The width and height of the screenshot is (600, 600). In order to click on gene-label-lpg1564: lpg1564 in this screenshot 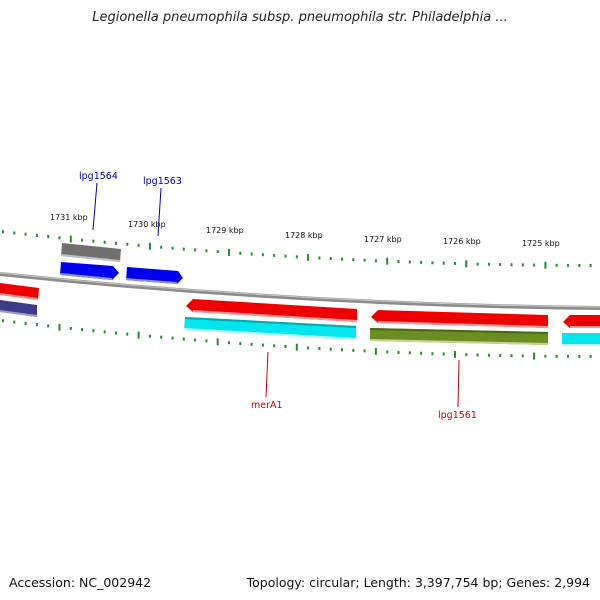, I will do `click(98, 176)`.